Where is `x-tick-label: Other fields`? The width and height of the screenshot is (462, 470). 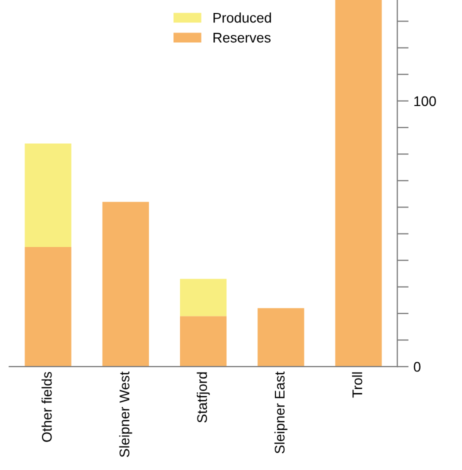
x-tick-label: Other fields is located at coordinates (47, 407).